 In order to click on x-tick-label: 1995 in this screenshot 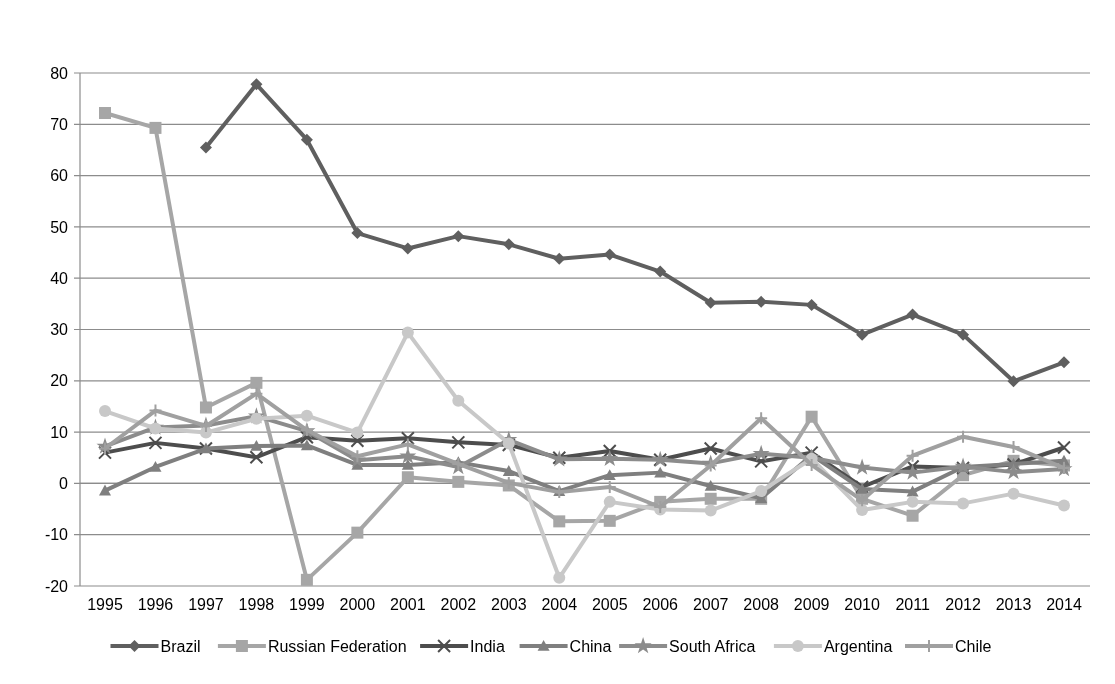, I will do `click(105, 604)`.